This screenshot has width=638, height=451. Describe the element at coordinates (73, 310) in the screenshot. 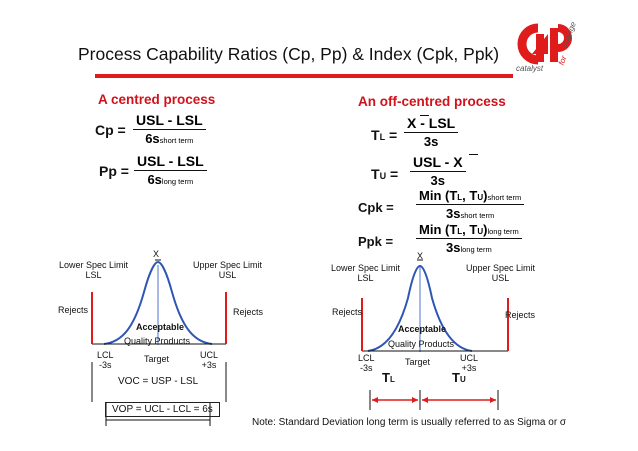

I see `left-rejects-left: Rejects` at that location.